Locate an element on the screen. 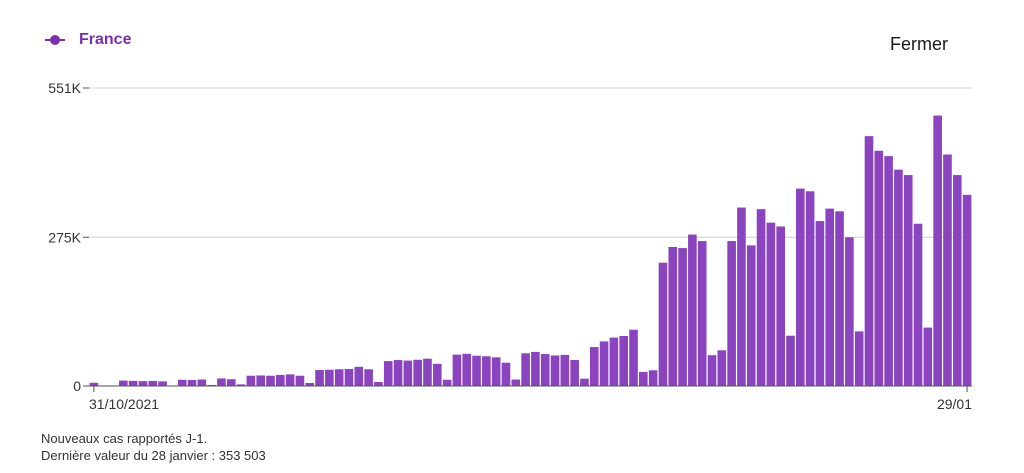 This screenshot has height=473, width=1024. chart-legend: France is located at coordinates (88, 40).